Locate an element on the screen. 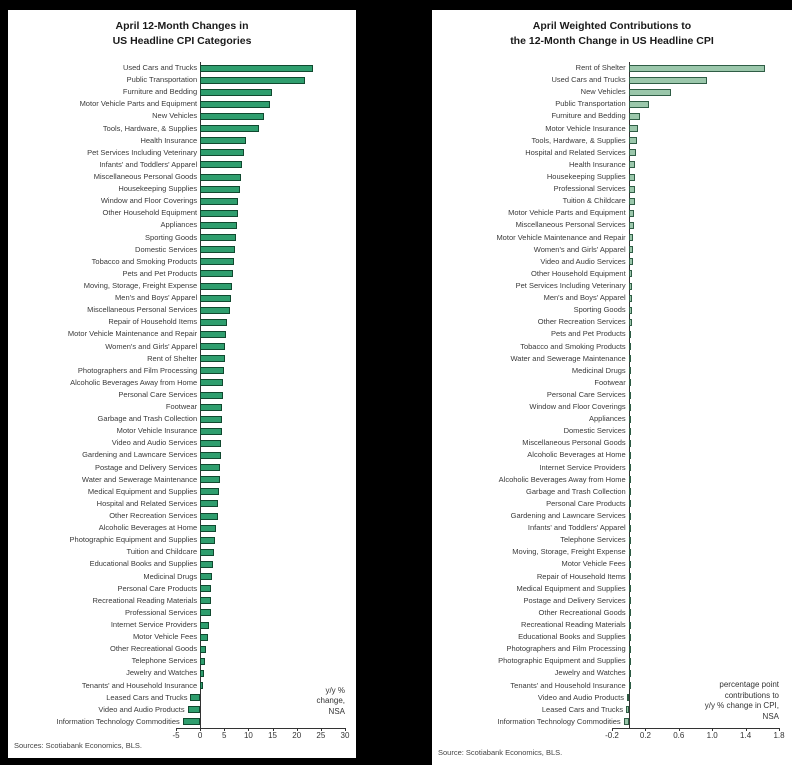  category-label: Health Insurance is located at coordinates (169, 140).